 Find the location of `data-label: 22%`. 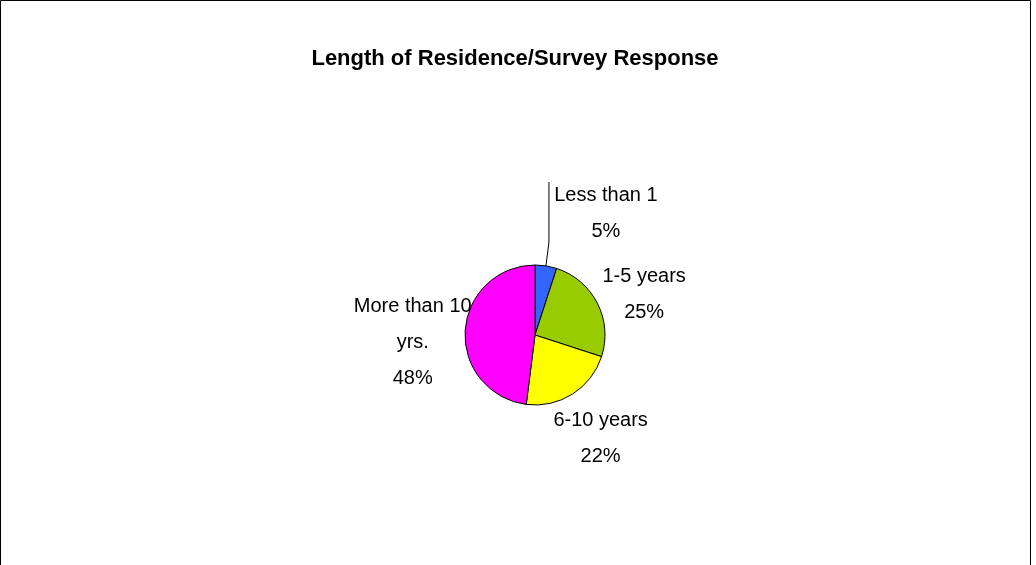

data-label: 22% is located at coordinates (600, 454).